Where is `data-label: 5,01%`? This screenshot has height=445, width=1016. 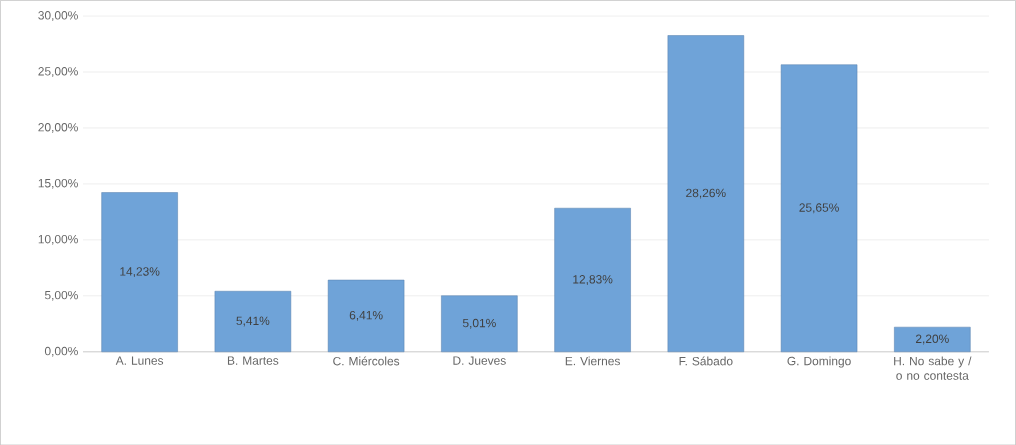
data-label: 5,01% is located at coordinates (479, 323).